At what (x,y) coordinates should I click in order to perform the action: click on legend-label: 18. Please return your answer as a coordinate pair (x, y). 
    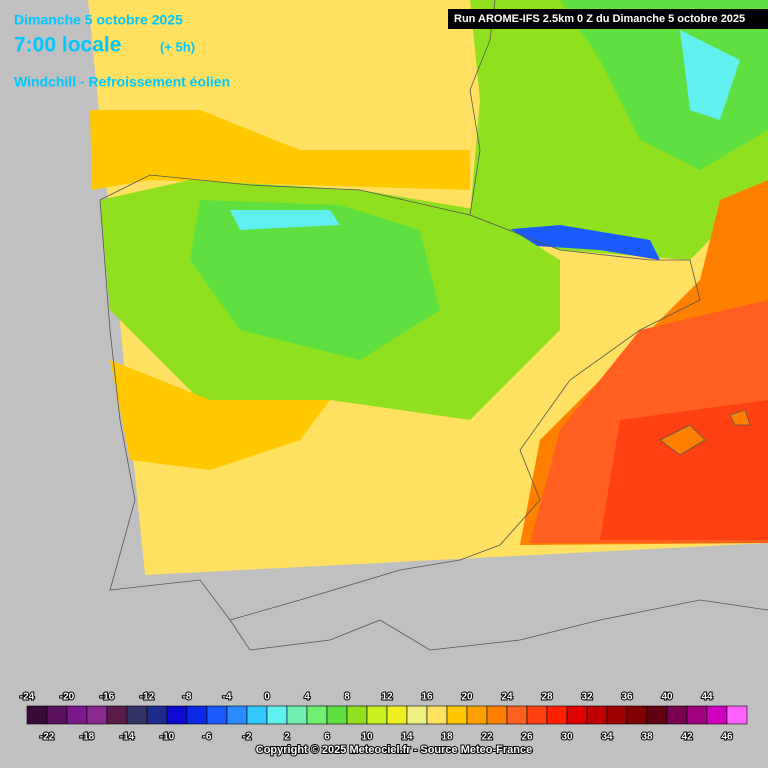
    Looking at the image, I should click on (447, 737).